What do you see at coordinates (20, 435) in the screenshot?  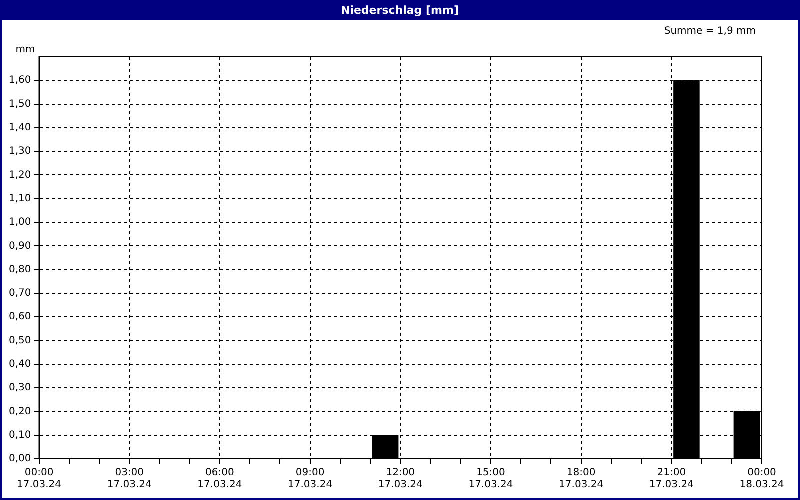 I see `y-tick-label: 0,10` at bounding box center [20, 435].